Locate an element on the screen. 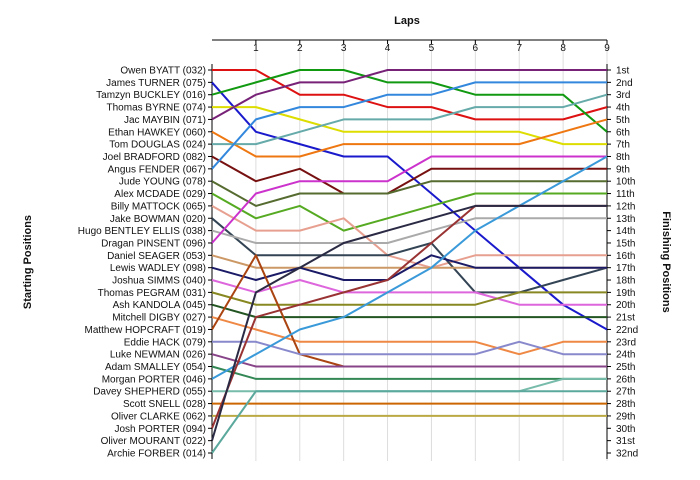 Image resolution: width=700 pixels, height=480 pixels. x-tick-label: 9 is located at coordinates (607, 48).